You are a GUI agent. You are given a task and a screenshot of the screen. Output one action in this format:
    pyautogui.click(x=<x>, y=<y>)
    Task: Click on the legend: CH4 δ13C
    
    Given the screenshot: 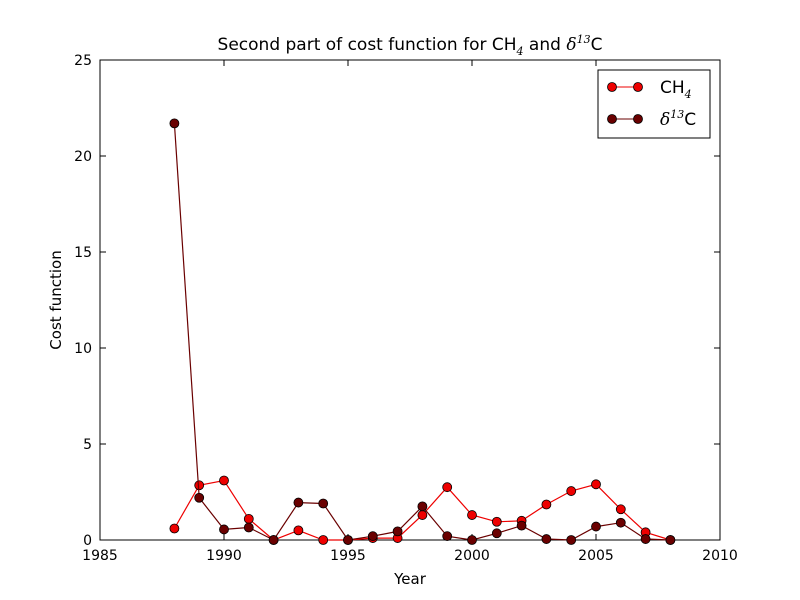 What is the action you would take?
    pyautogui.click(x=654, y=104)
    